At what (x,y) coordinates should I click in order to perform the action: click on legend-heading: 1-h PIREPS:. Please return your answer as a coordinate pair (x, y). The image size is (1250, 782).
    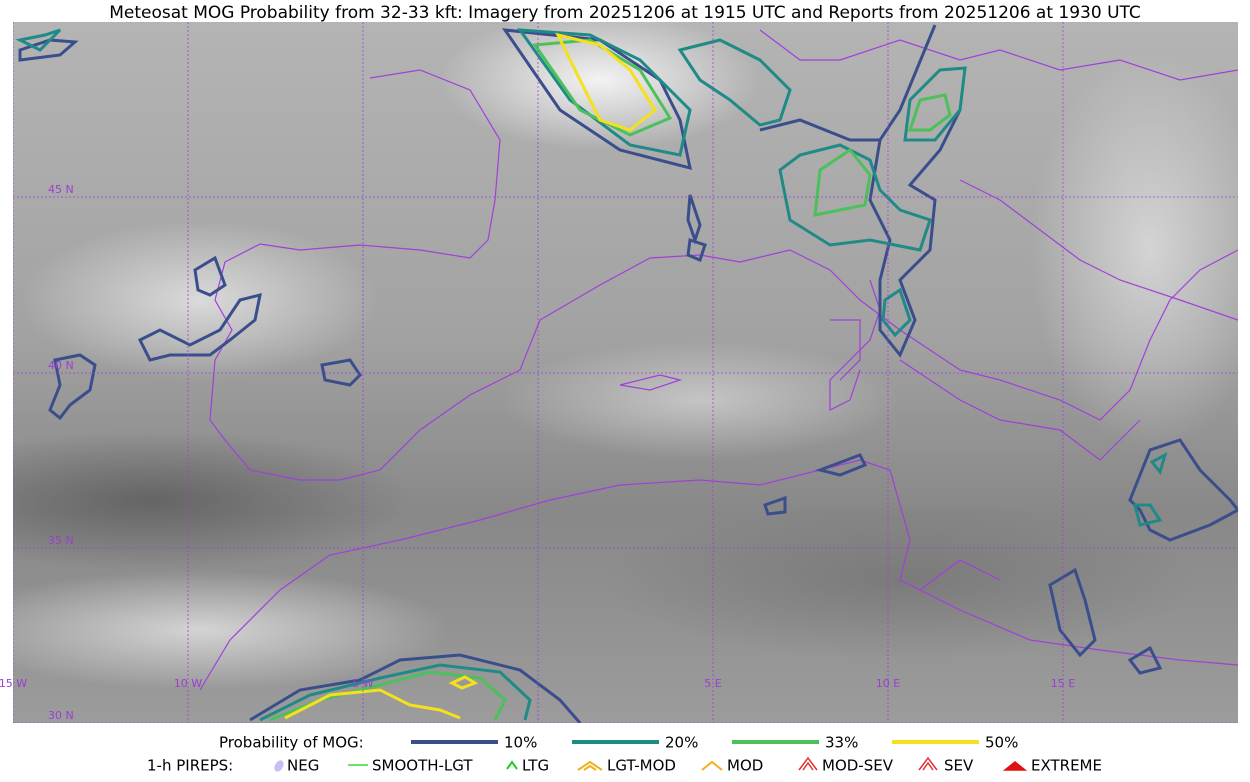
    Looking at the image, I should click on (190, 766).